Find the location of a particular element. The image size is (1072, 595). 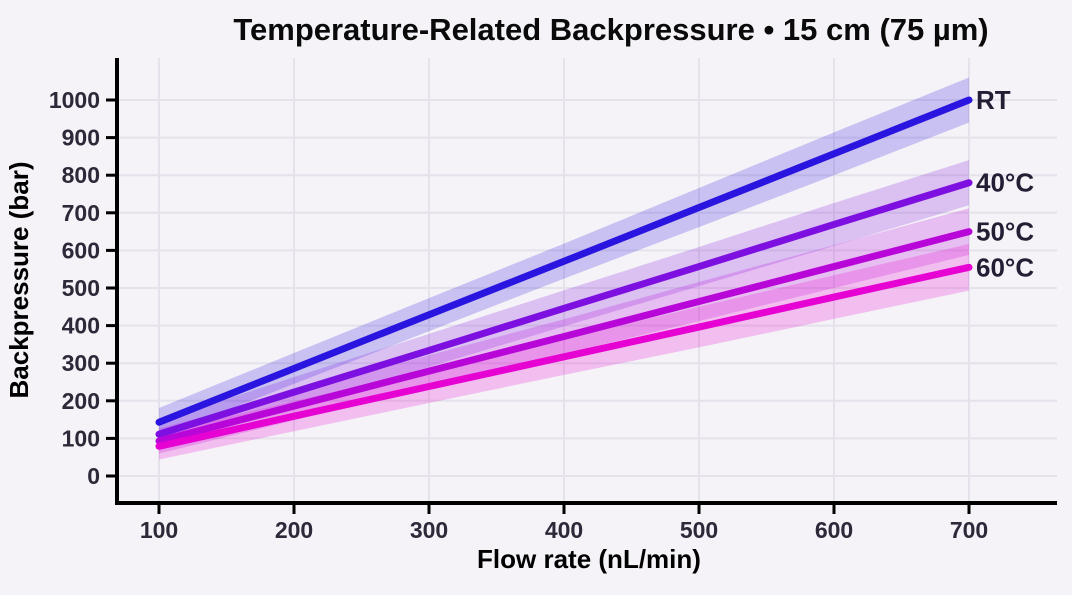

series-end-label-40°C: 40°C is located at coordinates (1005, 183).